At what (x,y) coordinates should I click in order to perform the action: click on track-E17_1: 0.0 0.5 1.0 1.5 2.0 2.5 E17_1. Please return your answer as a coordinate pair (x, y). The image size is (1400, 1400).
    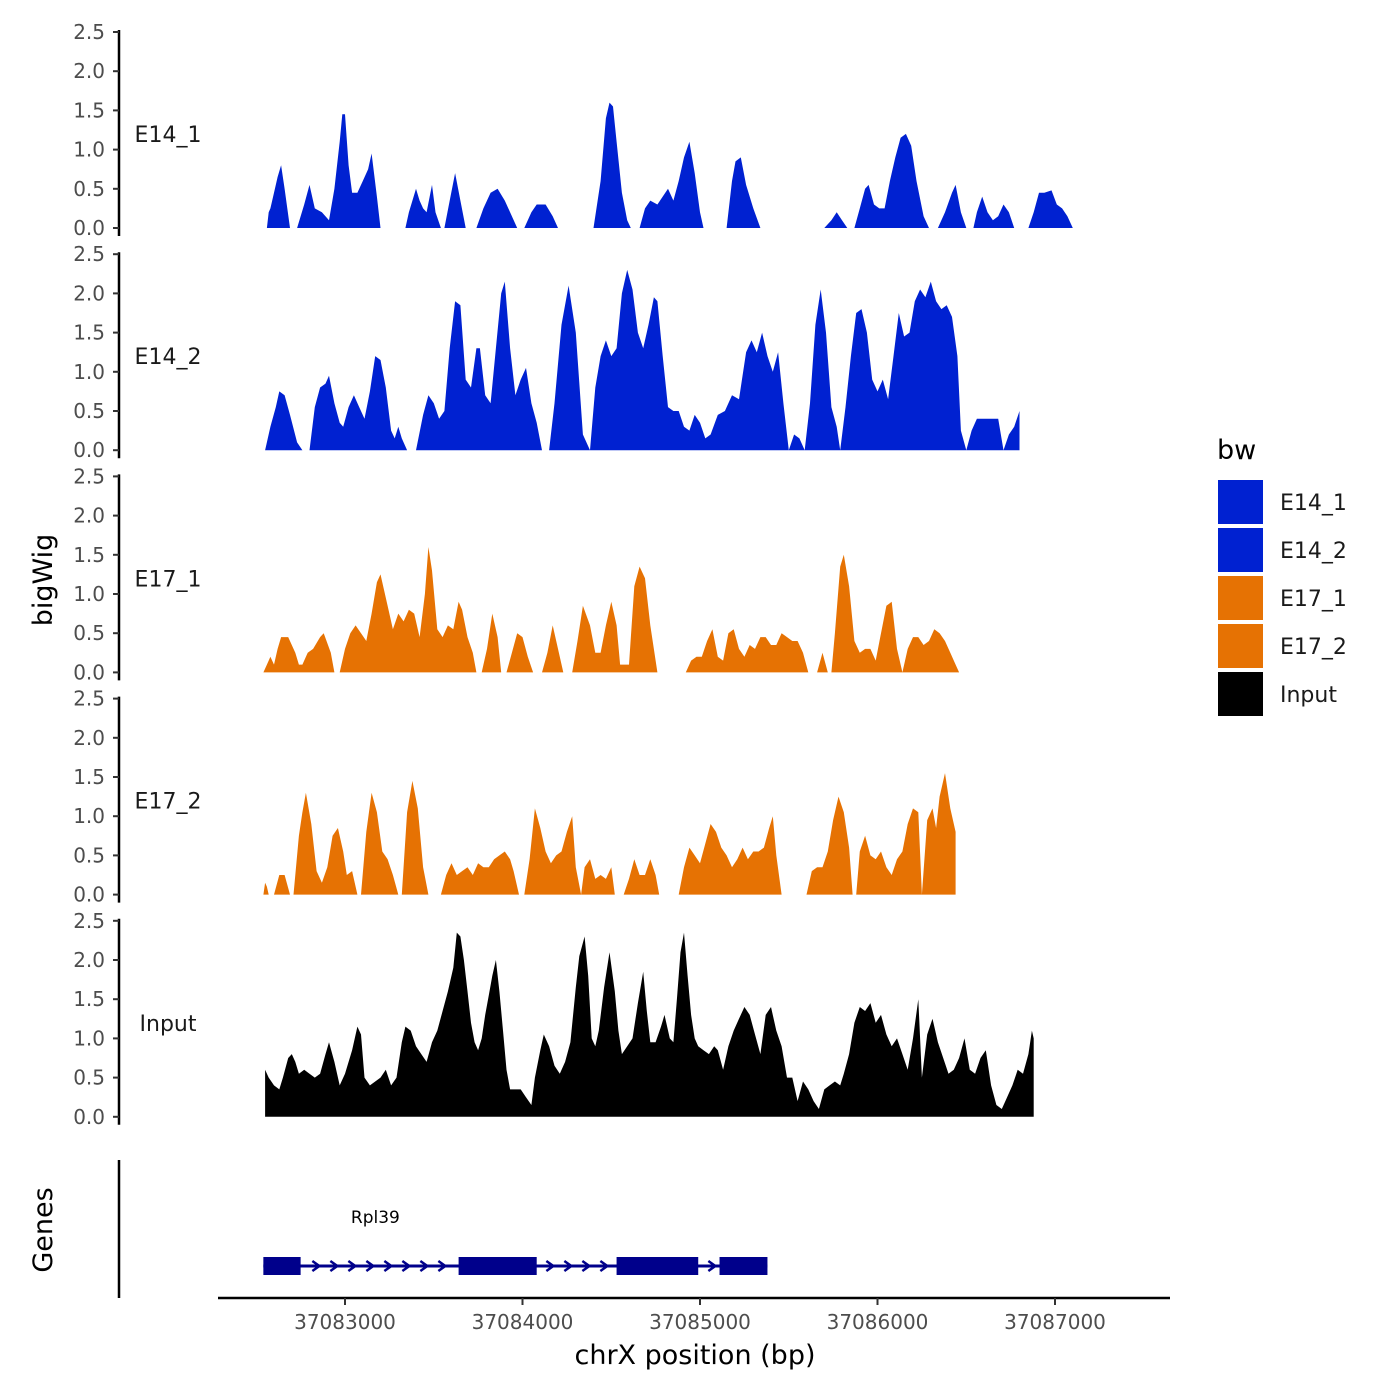
    Looking at the image, I should click on (516, 574).